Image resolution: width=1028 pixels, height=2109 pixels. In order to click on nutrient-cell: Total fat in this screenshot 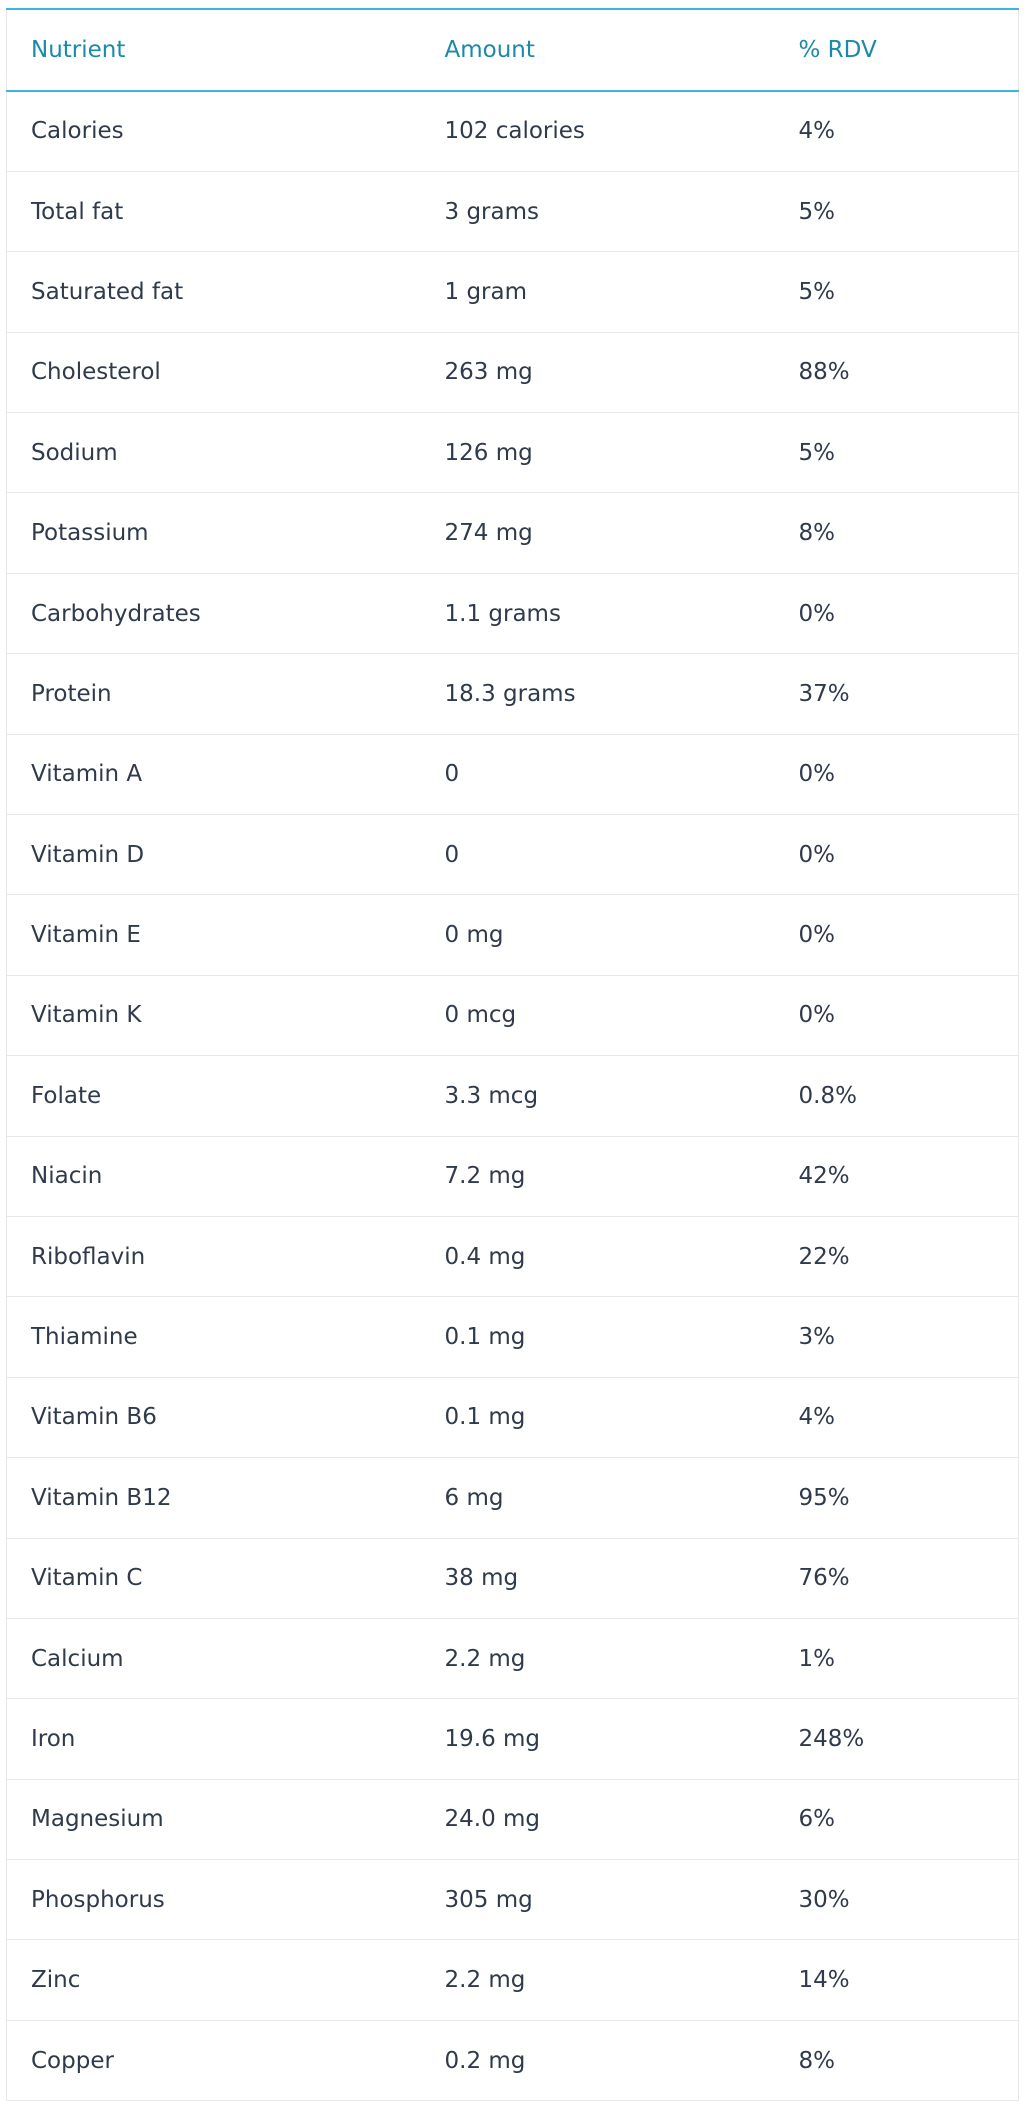, I will do `click(213, 211)`.